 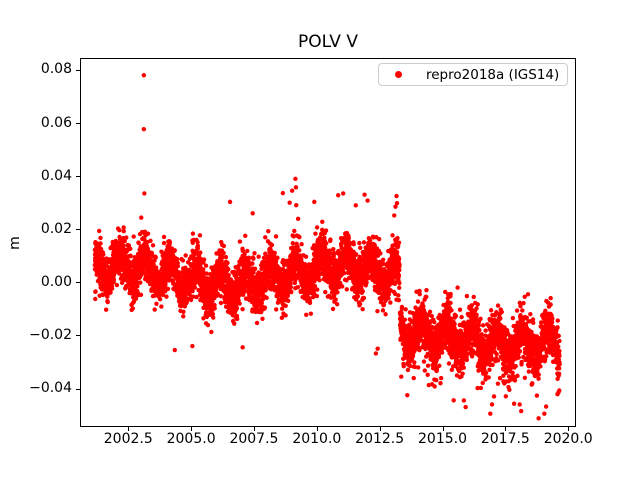 I want to click on y-tick-label: −0.02, so click(x=50, y=334).